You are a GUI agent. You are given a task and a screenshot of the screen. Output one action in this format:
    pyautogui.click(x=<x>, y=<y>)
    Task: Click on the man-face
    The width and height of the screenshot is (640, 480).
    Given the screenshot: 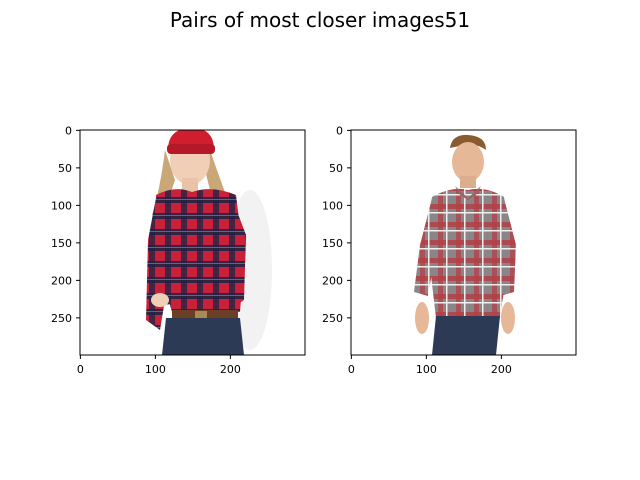 What is the action you would take?
    pyautogui.click(x=468, y=162)
    